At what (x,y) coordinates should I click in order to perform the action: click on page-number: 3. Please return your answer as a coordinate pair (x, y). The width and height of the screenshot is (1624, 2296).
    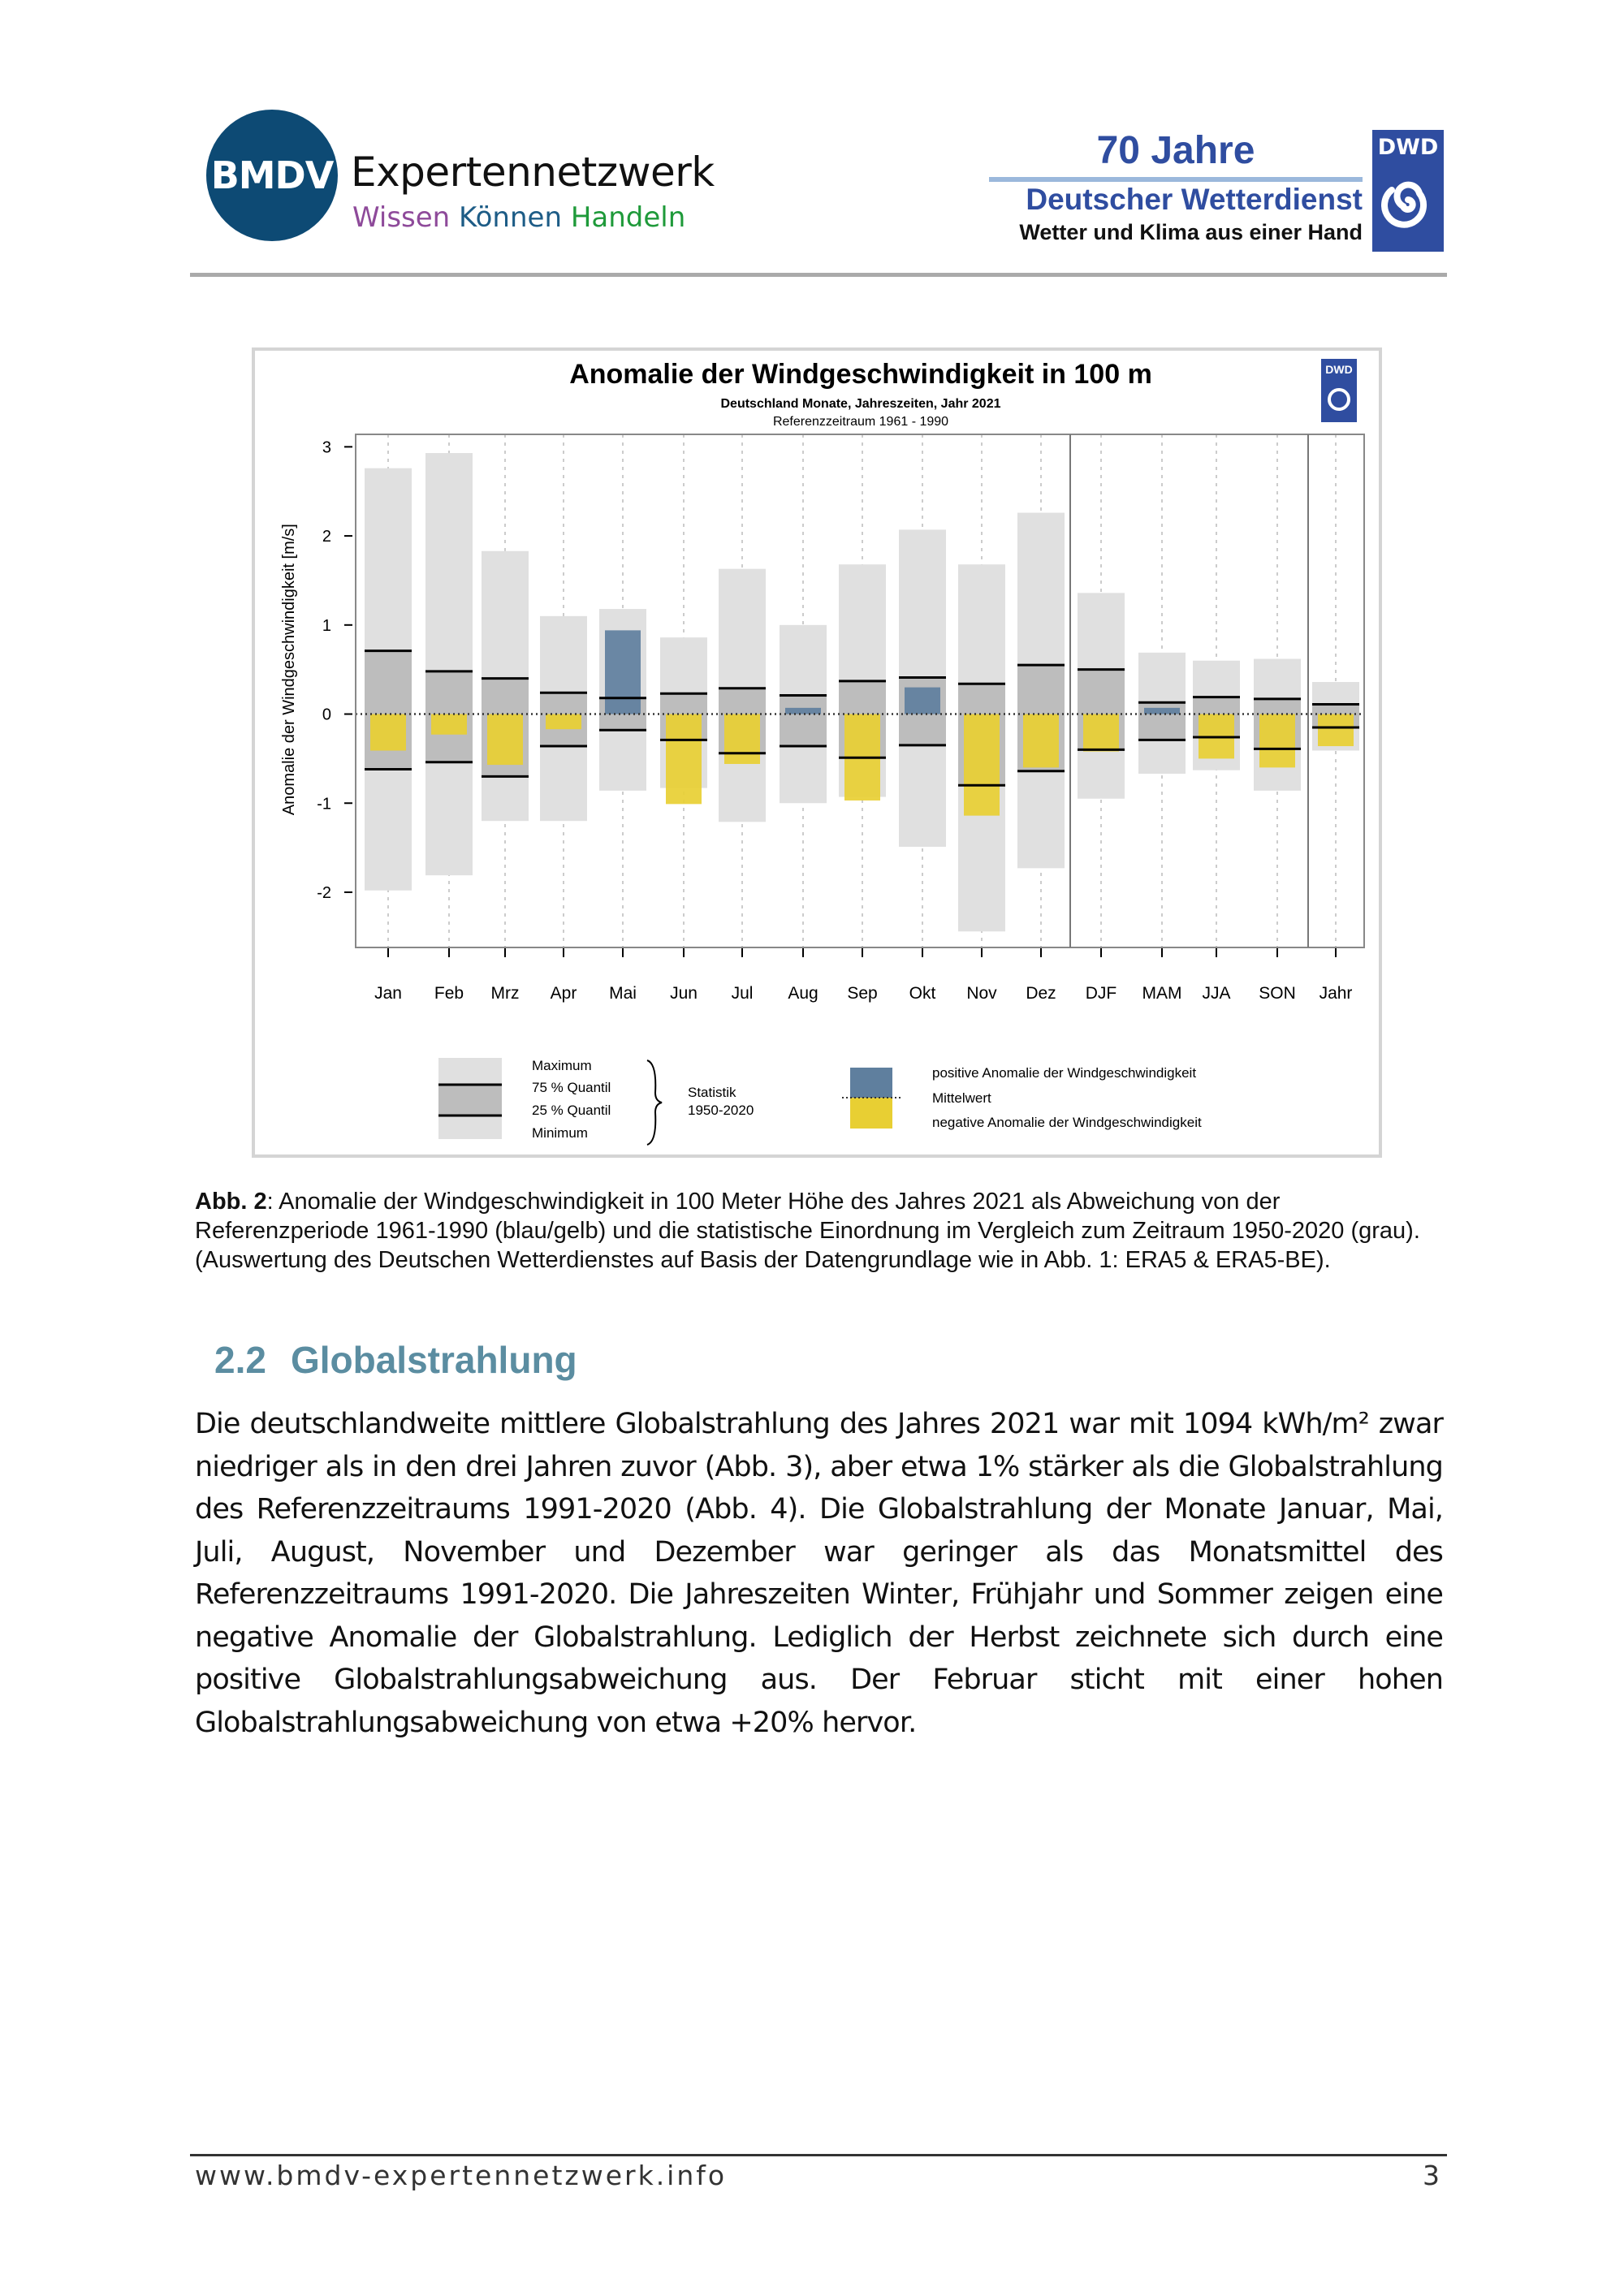
    Looking at the image, I should click on (1431, 2176).